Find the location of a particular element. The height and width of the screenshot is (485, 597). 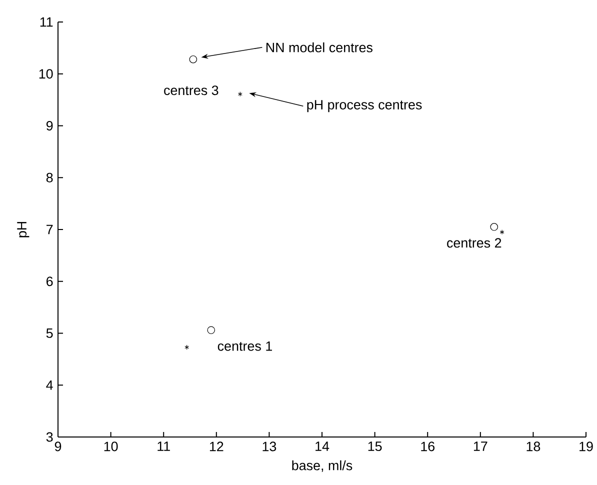

y-tick-label: 5 is located at coordinates (49, 333).